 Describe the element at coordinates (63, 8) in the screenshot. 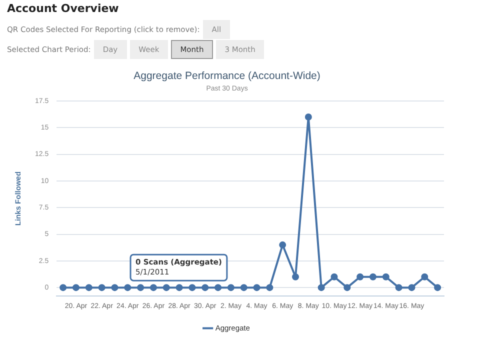

I see `text: Account Overview` at that location.